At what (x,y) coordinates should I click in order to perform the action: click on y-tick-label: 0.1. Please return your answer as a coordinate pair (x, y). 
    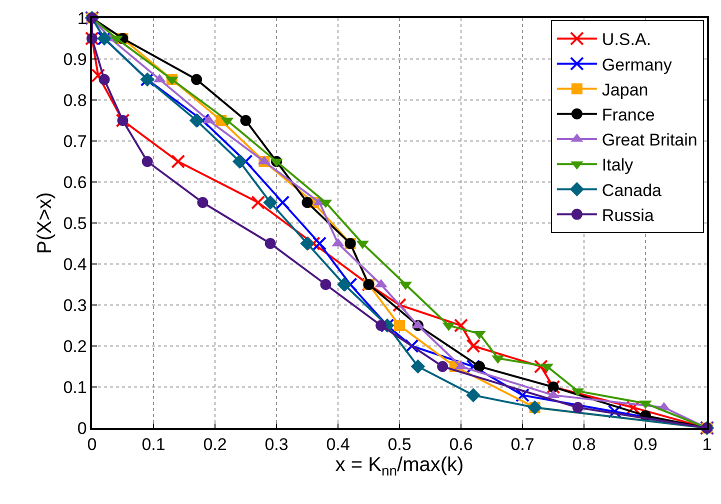
    Looking at the image, I should click on (75, 387).